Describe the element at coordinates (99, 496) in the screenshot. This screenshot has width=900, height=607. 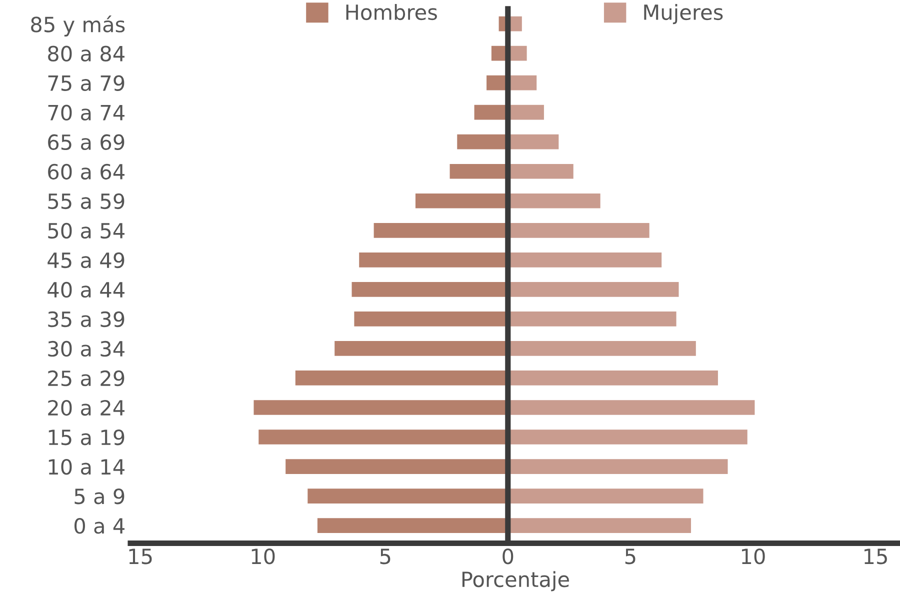
I see `y-tick-label: 5 a 9` at that location.